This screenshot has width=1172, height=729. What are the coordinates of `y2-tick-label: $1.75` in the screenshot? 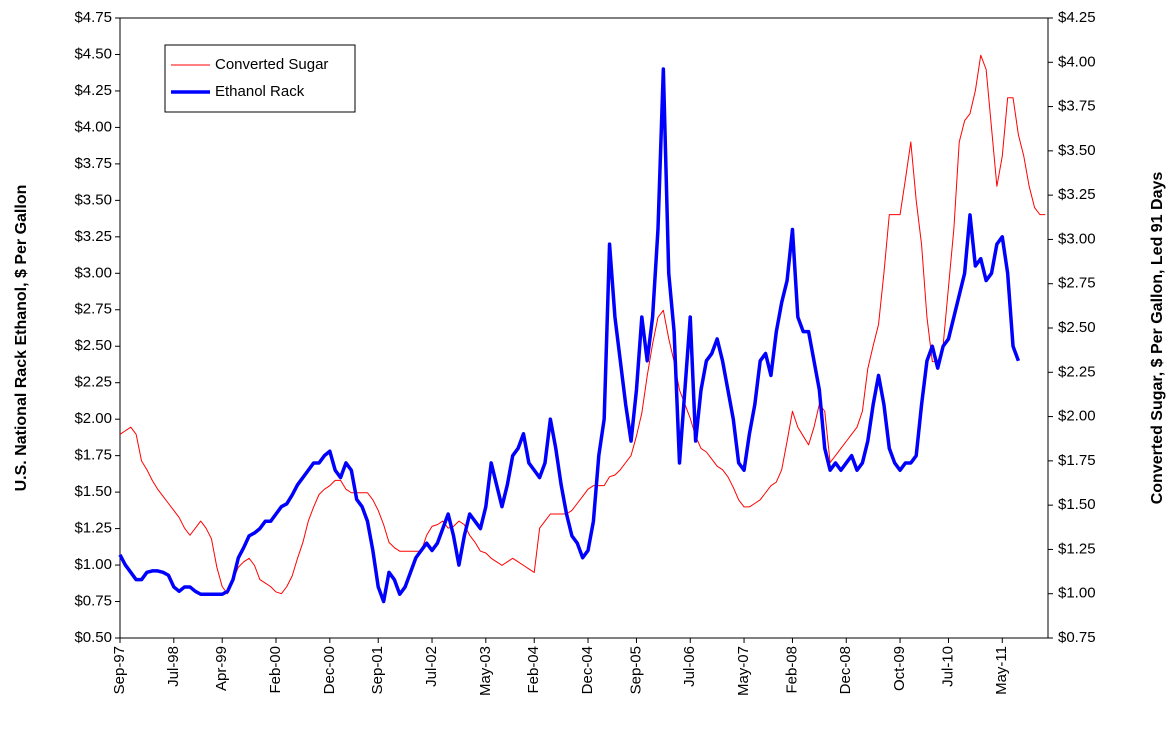 It's located at (1077, 460).